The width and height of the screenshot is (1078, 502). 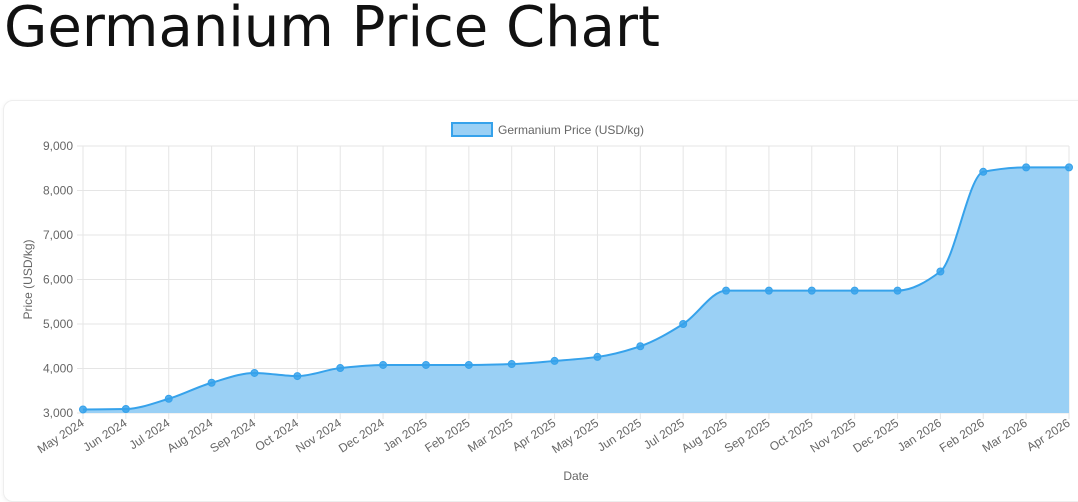 I want to click on legend: Germanium Price (USD/kg), so click(x=547, y=129).